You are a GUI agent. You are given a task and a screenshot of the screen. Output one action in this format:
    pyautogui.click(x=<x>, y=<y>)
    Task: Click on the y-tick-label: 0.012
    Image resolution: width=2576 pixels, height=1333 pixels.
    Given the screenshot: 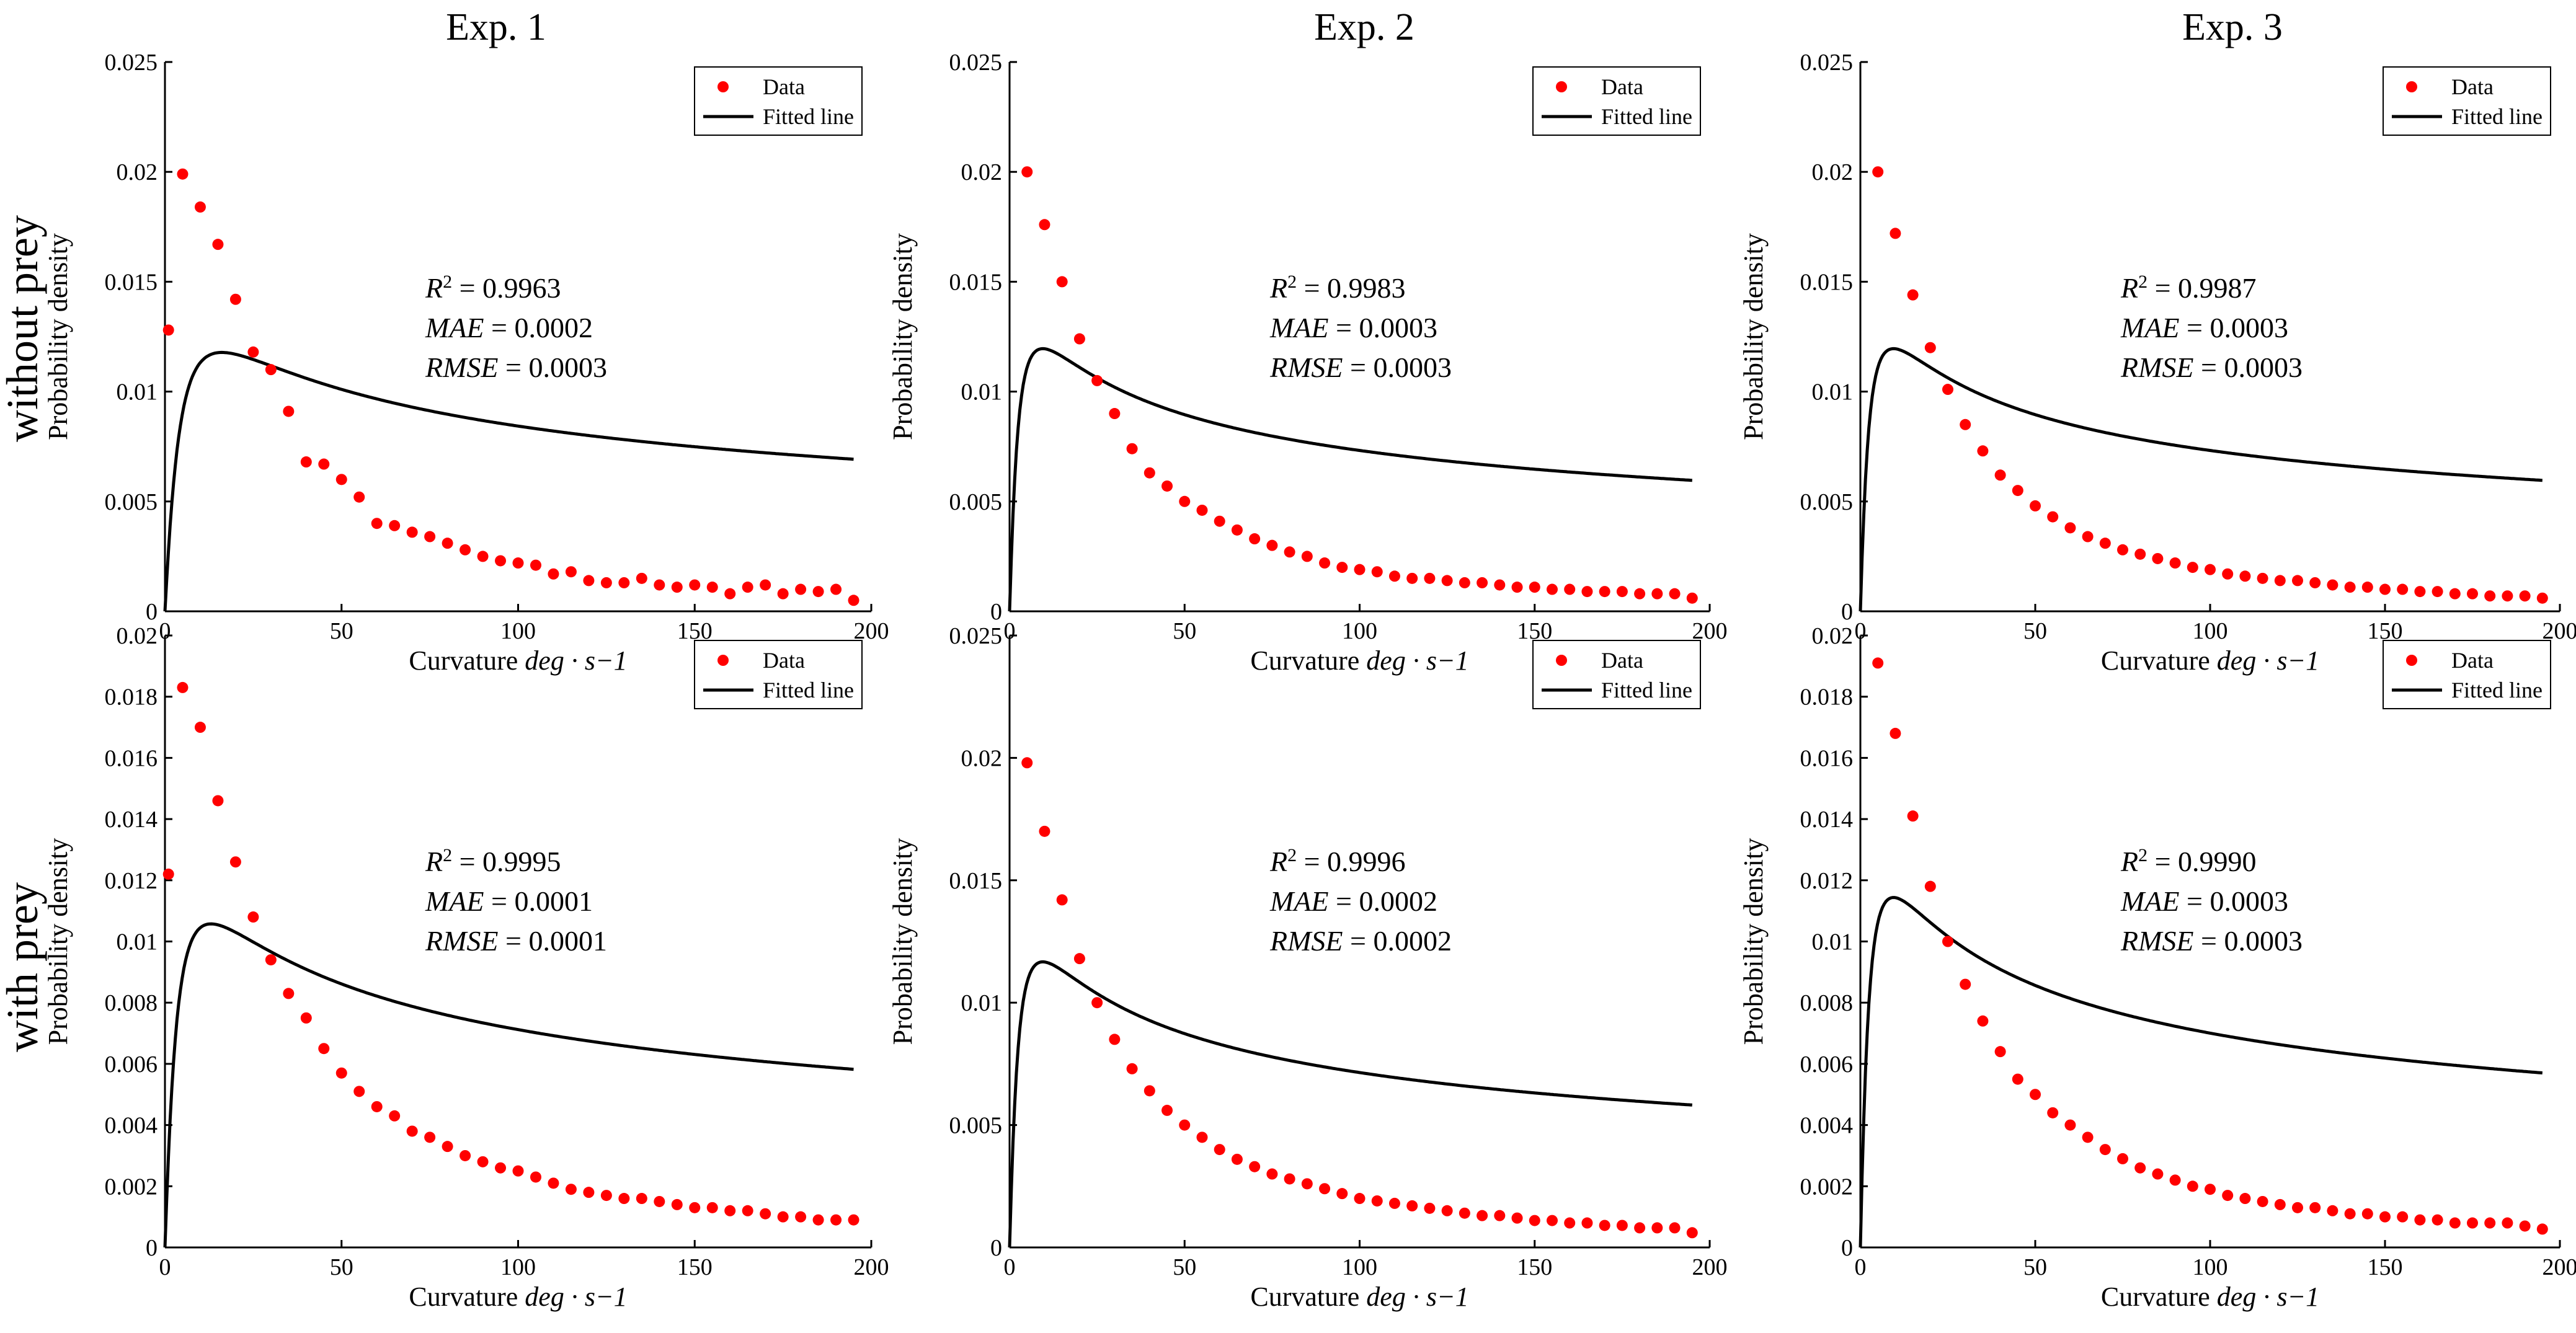 What is the action you would take?
    pyautogui.click(x=131, y=881)
    